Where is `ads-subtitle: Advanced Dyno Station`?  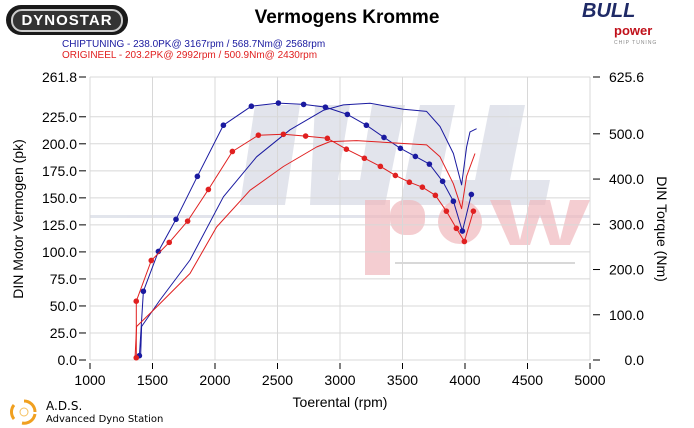
ads-subtitle: Advanced Dyno Station is located at coordinates (105, 419).